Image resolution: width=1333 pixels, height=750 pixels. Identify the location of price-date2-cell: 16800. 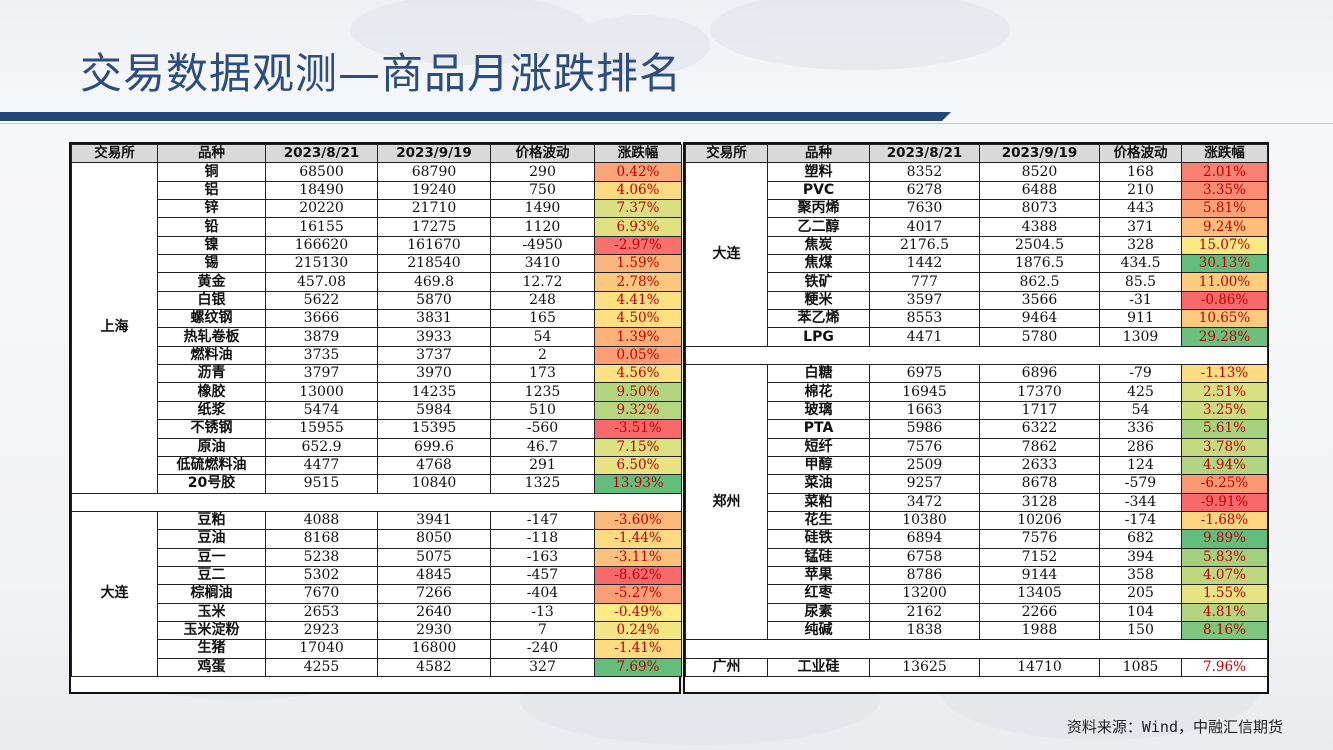
(434, 649).